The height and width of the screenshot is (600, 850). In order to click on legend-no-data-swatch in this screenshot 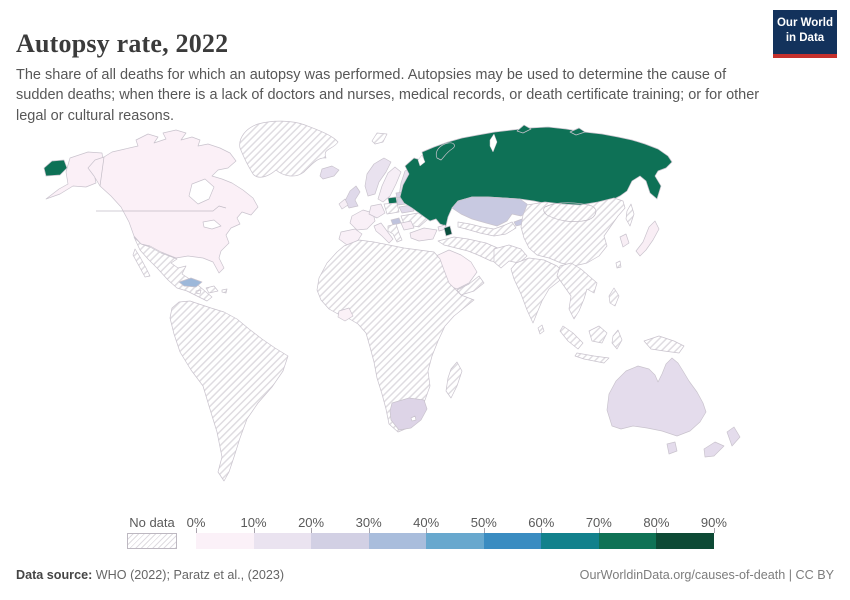, I will do `click(152, 541)`.